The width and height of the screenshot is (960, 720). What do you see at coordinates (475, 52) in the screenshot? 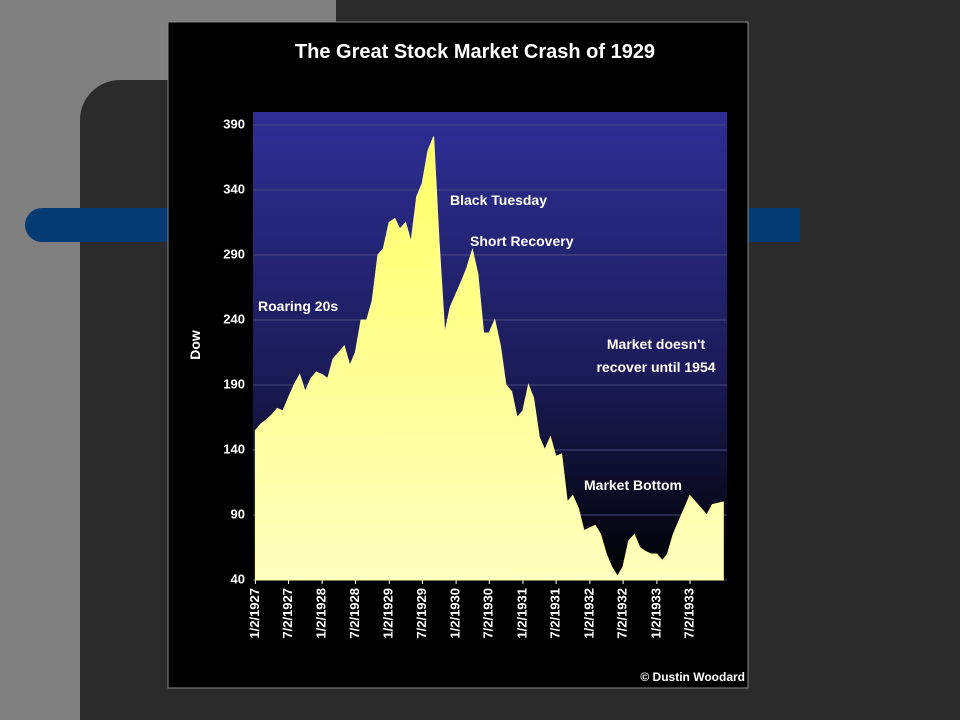
I see `chart-title: The Great Stock Market Crash of 1929` at bounding box center [475, 52].